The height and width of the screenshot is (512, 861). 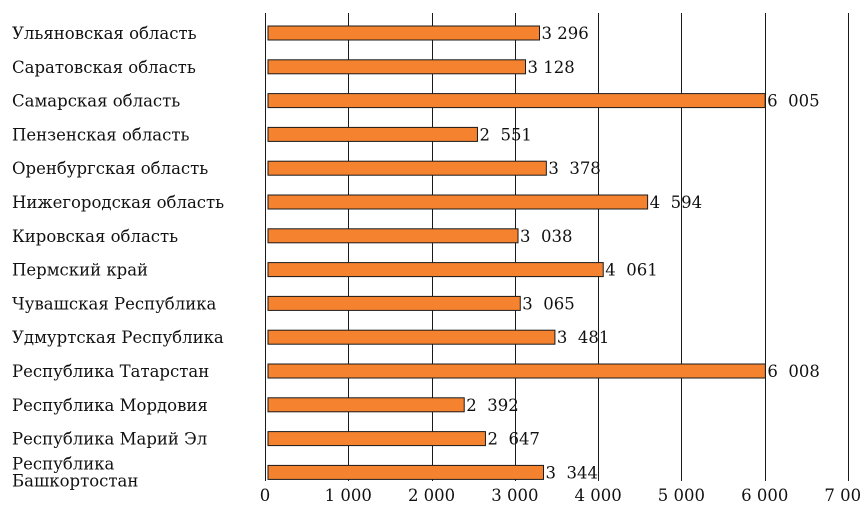 I want to click on category-label-12: Республика Марий Эл, so click(x=109, y=439).